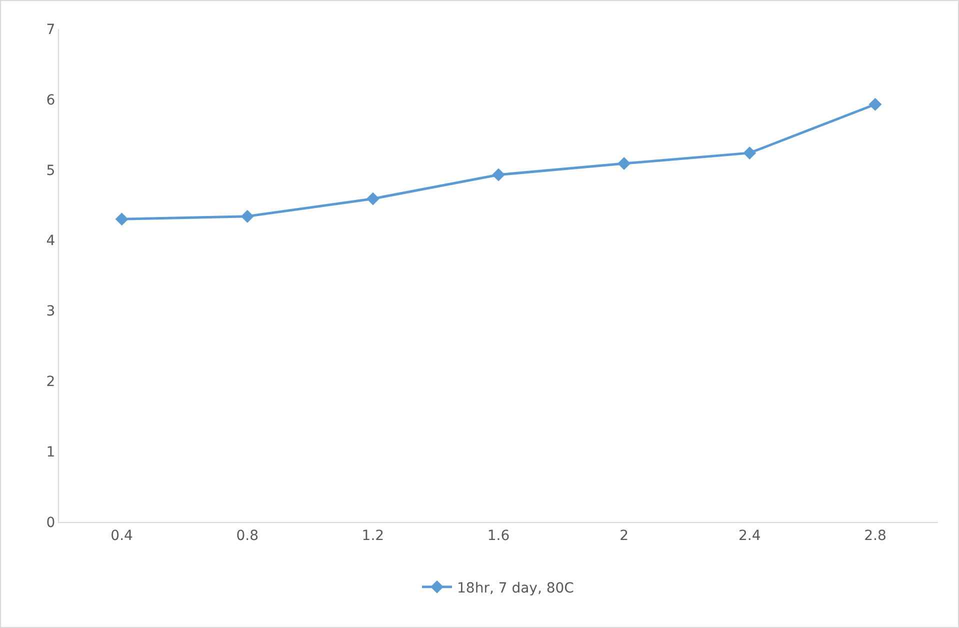 The height and width of the screenshot is (628, 959). What do you see at coordinates (51, 100) in the screenshot?
I see `y-tick-label: 6` at bounding box center [51, 100].